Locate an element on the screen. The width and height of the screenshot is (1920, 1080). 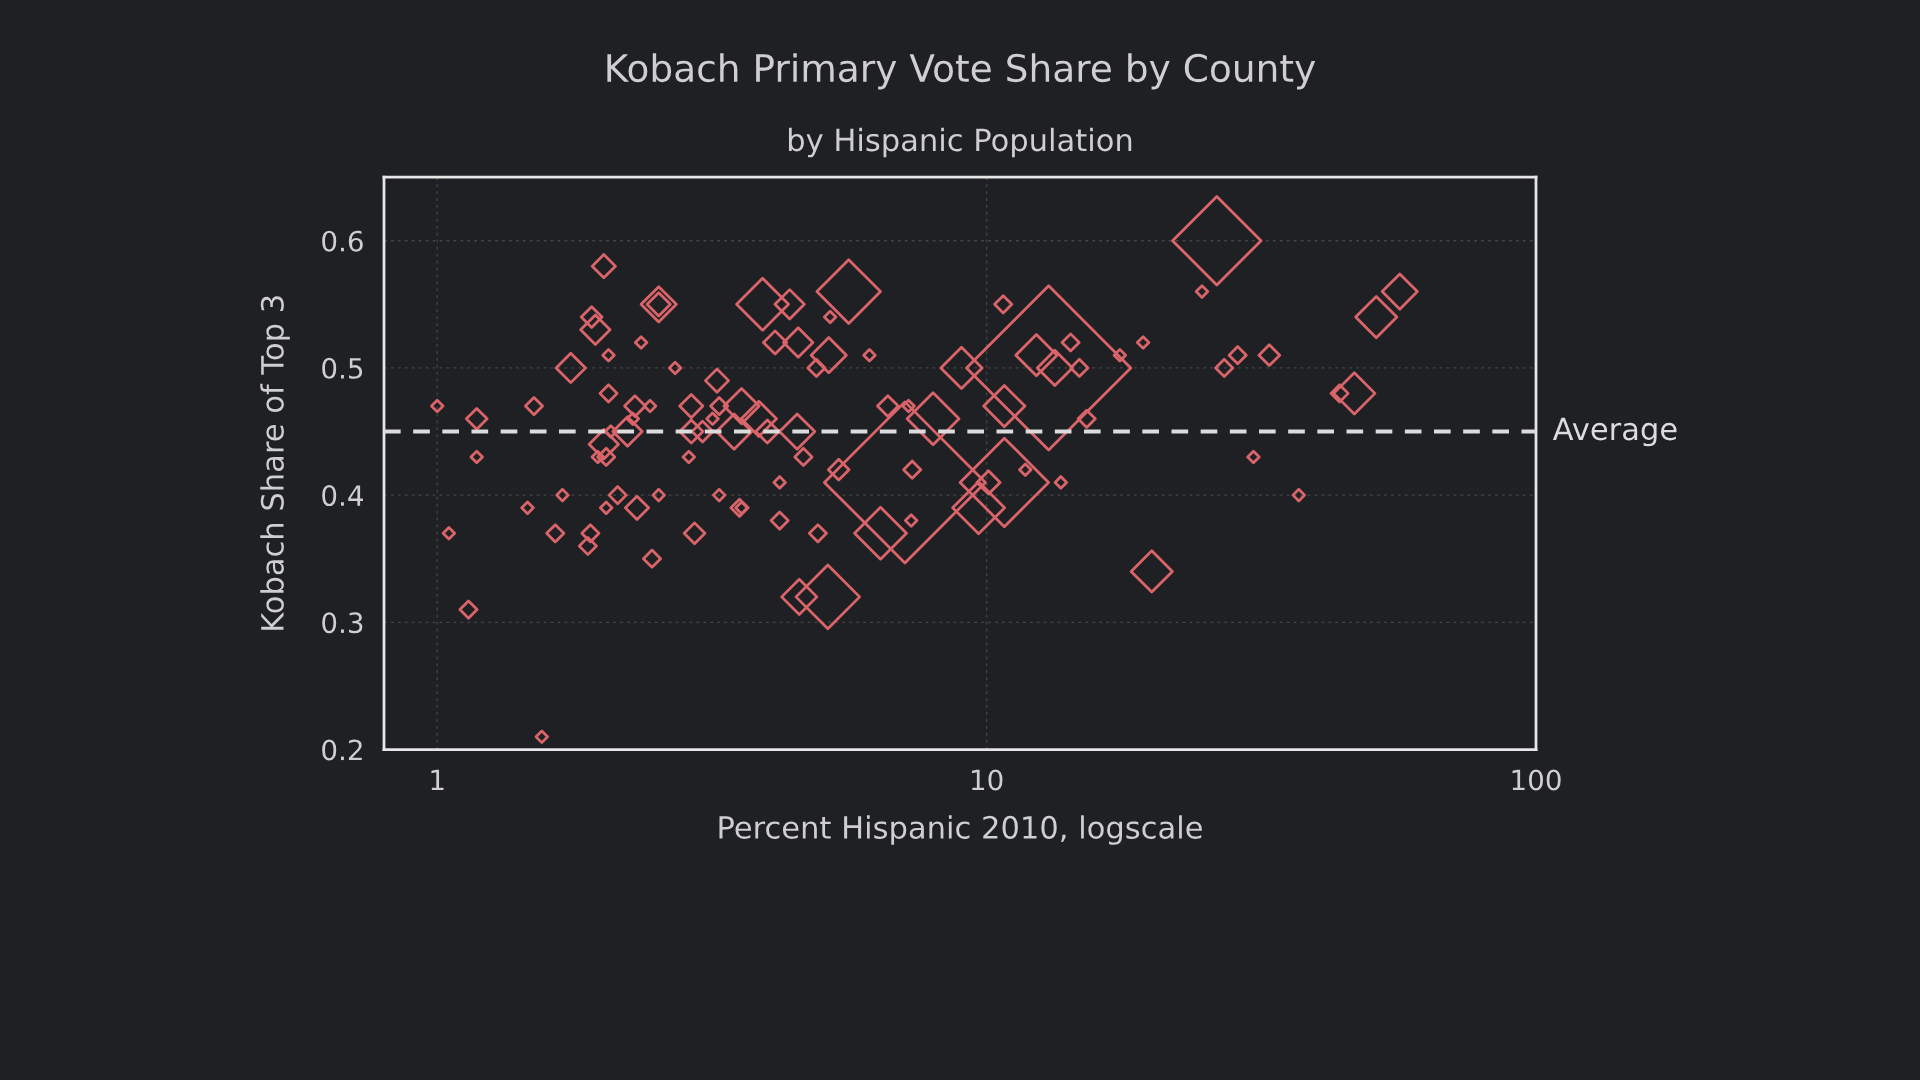
x-tick-label: 1 is located at coordinates (437, 780).